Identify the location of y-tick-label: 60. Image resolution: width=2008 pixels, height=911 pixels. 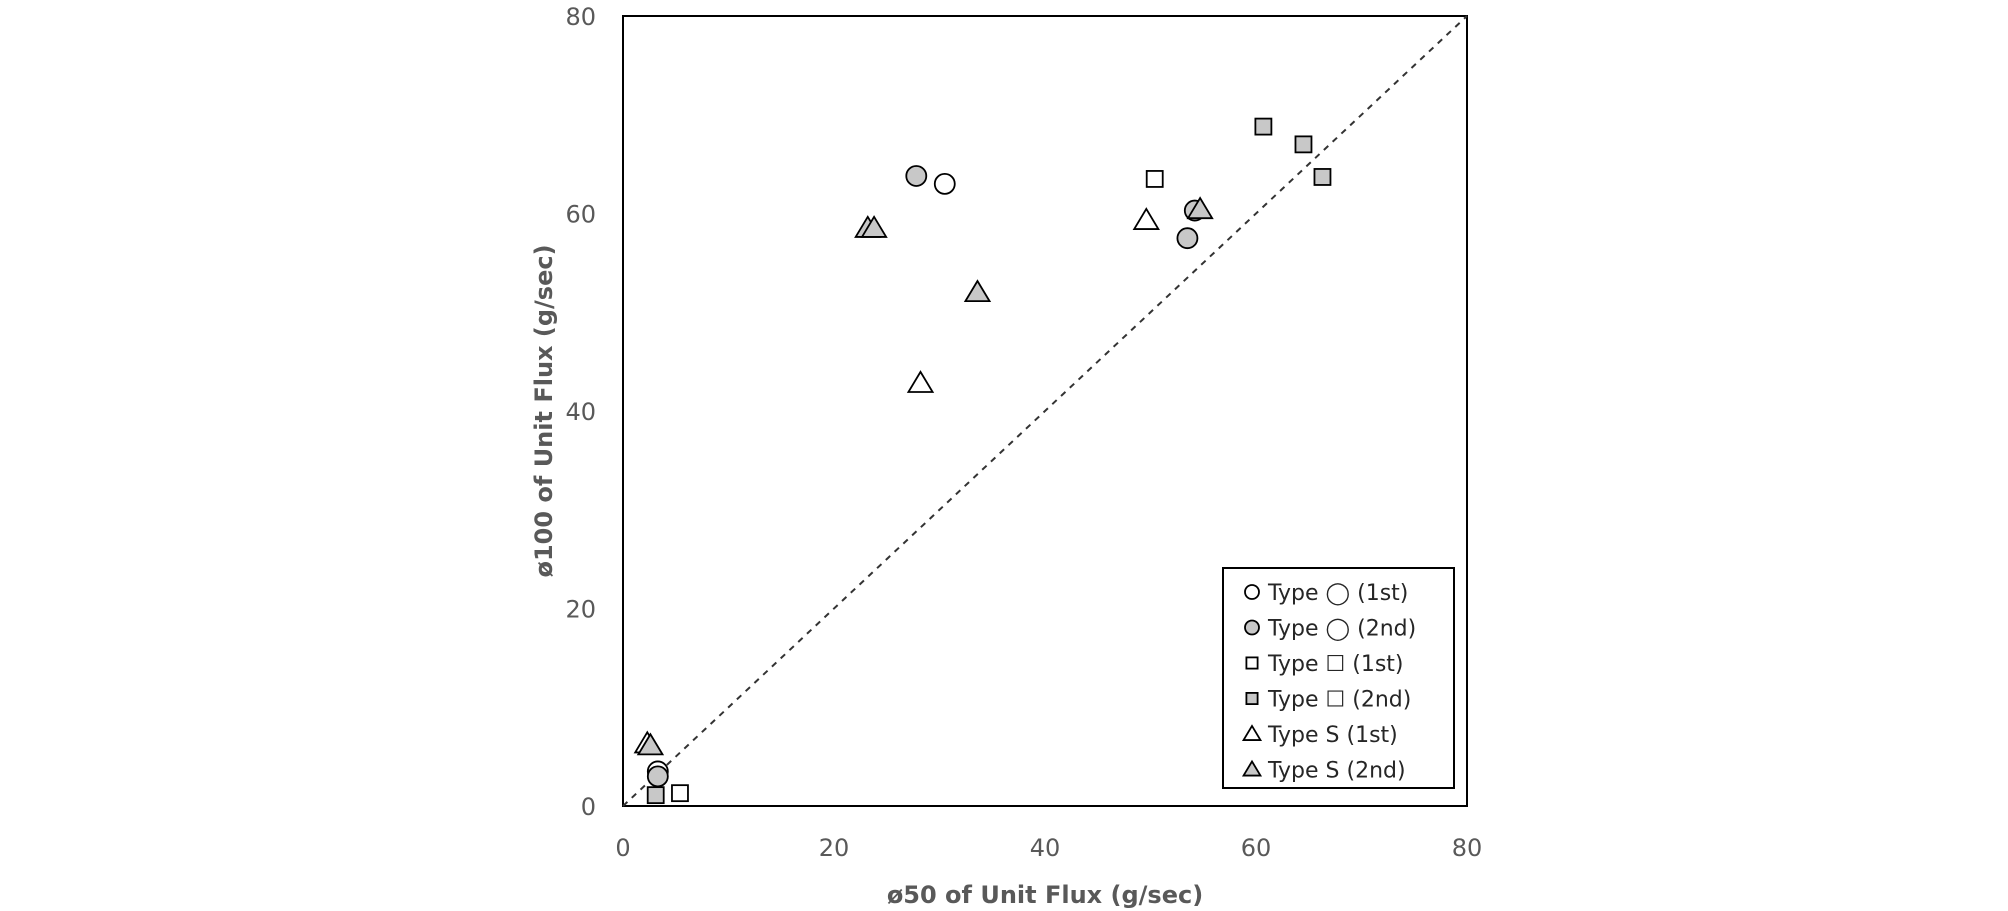
(580, 215).